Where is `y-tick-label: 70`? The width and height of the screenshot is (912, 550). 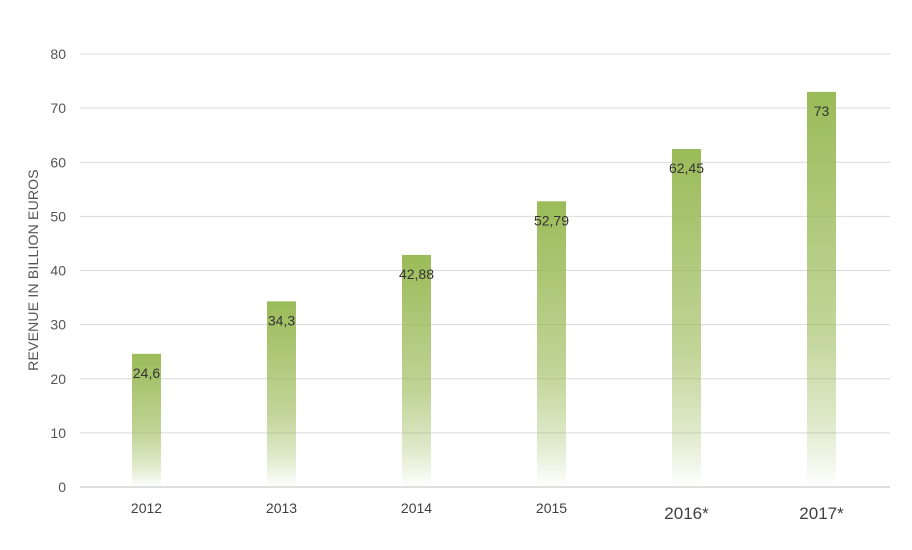
y-tick-label: 70 is located at coordinates (58, 108).